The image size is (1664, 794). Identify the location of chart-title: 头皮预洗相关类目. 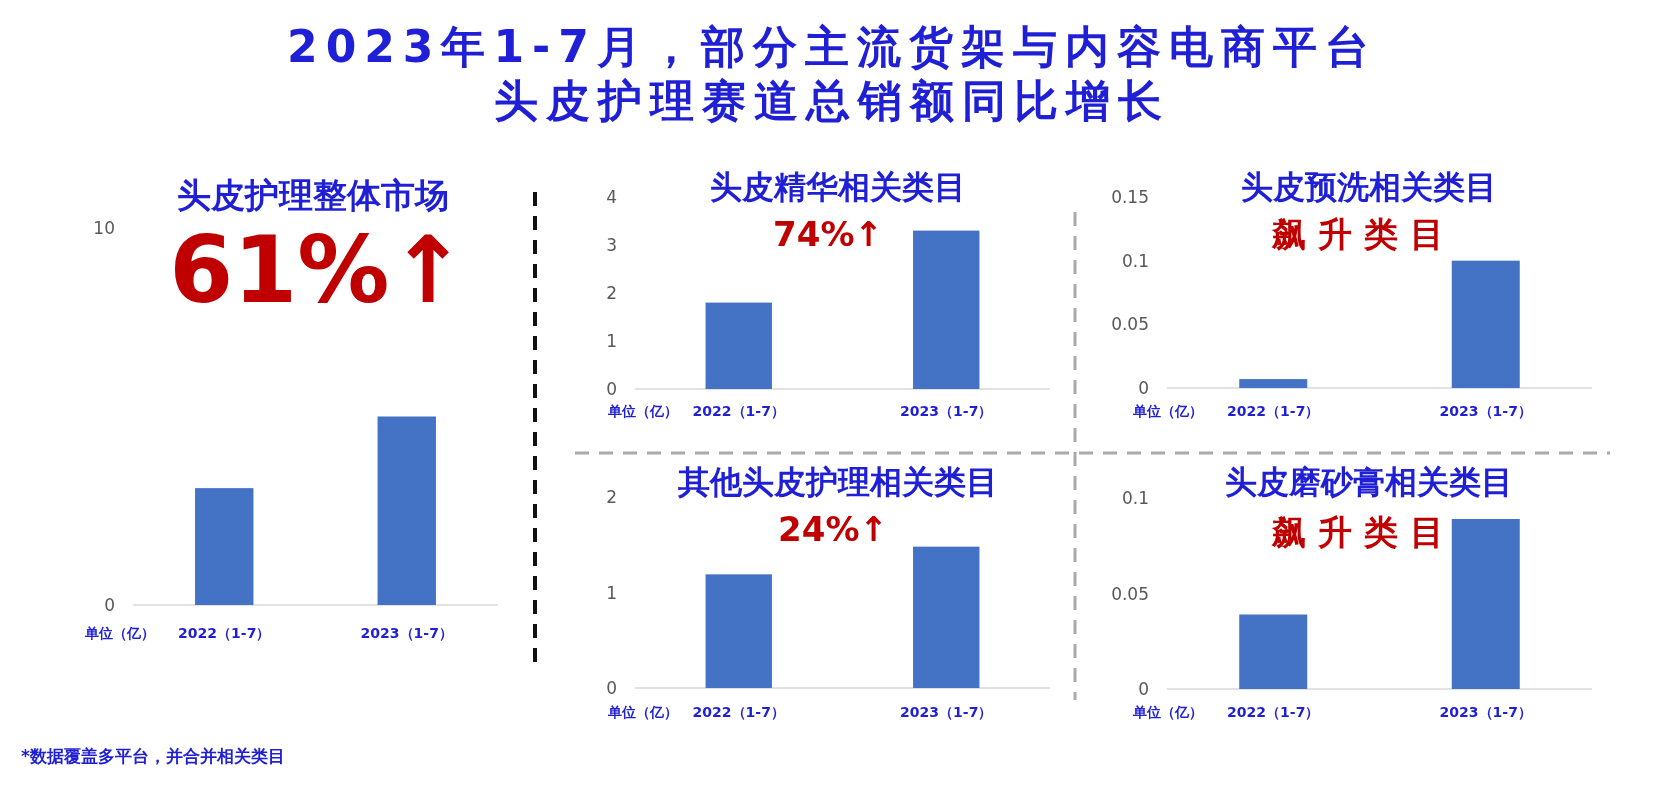
(1369, 187).